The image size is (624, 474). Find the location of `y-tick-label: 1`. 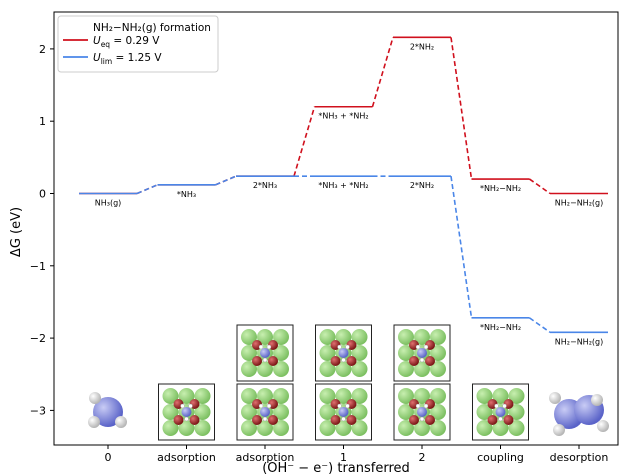

y-tick-label: 1 is located at coordinates (42, 121).